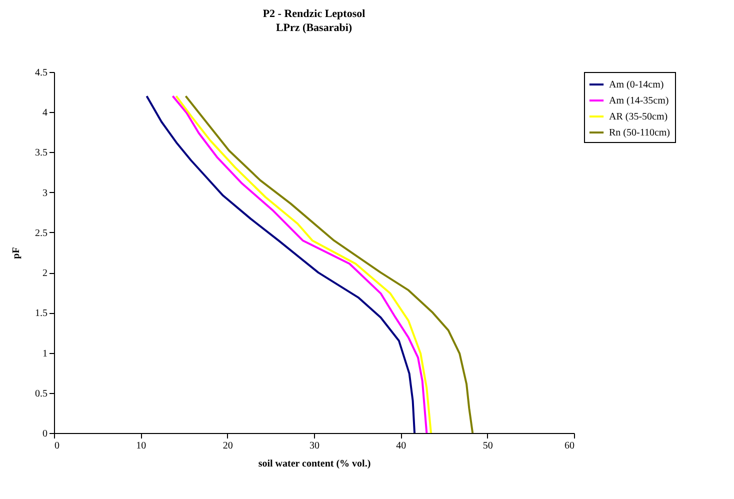 Image resolution: width=734 pixels, height=499 pixels. Describe the element at coordinates (569, 446) in the screenshot. I see `x-tick-label: 60` at that location.